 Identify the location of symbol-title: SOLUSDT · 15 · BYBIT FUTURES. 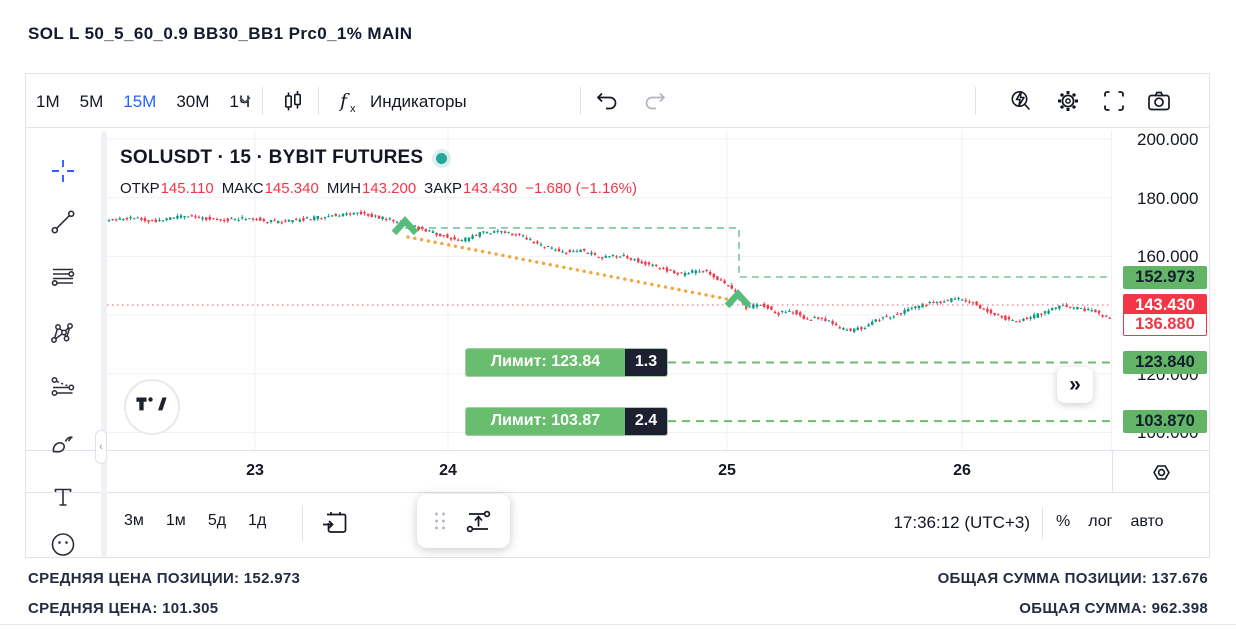
(272, 157).